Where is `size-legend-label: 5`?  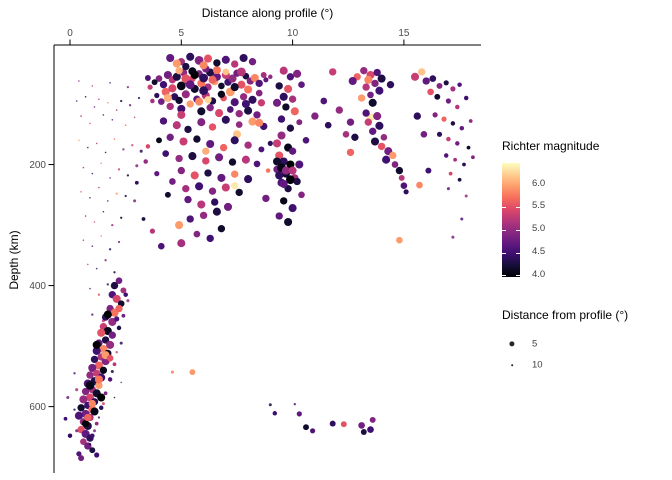 size-legend-label: 5 is located at coordinates (535, 344).